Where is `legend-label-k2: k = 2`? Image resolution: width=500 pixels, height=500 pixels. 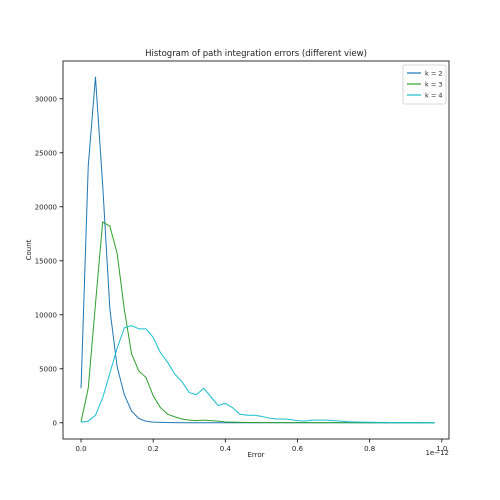
legend-label-k2: k = 2 is located at coordinates (433, 74).